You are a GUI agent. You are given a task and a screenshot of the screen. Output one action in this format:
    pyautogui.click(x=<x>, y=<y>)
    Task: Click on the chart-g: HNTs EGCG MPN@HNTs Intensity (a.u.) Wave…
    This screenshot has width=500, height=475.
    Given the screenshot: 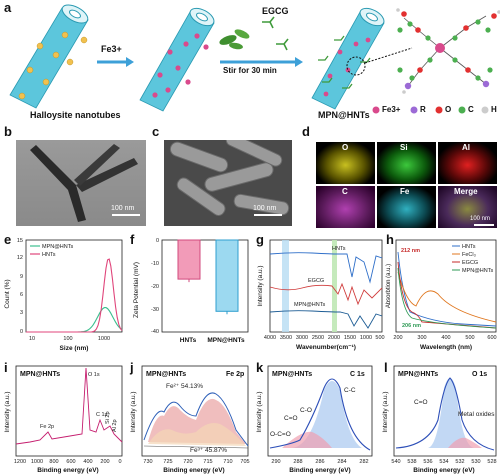 What is the action you would take?
    pyautogui.click(x=321, y=295)
    